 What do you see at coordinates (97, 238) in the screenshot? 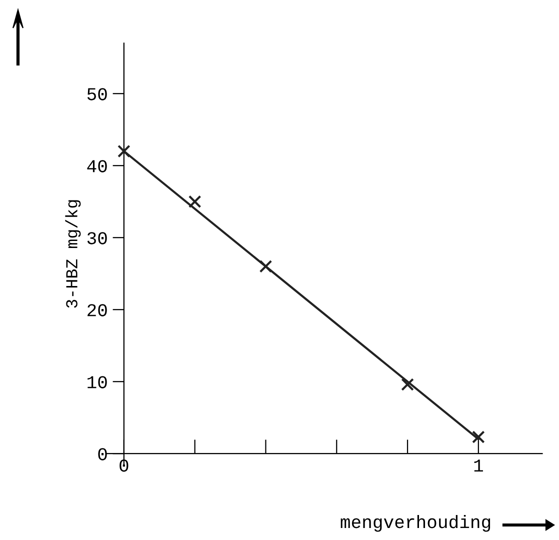
I see `y-tick-label: 30` at bounding box center [97, 238].